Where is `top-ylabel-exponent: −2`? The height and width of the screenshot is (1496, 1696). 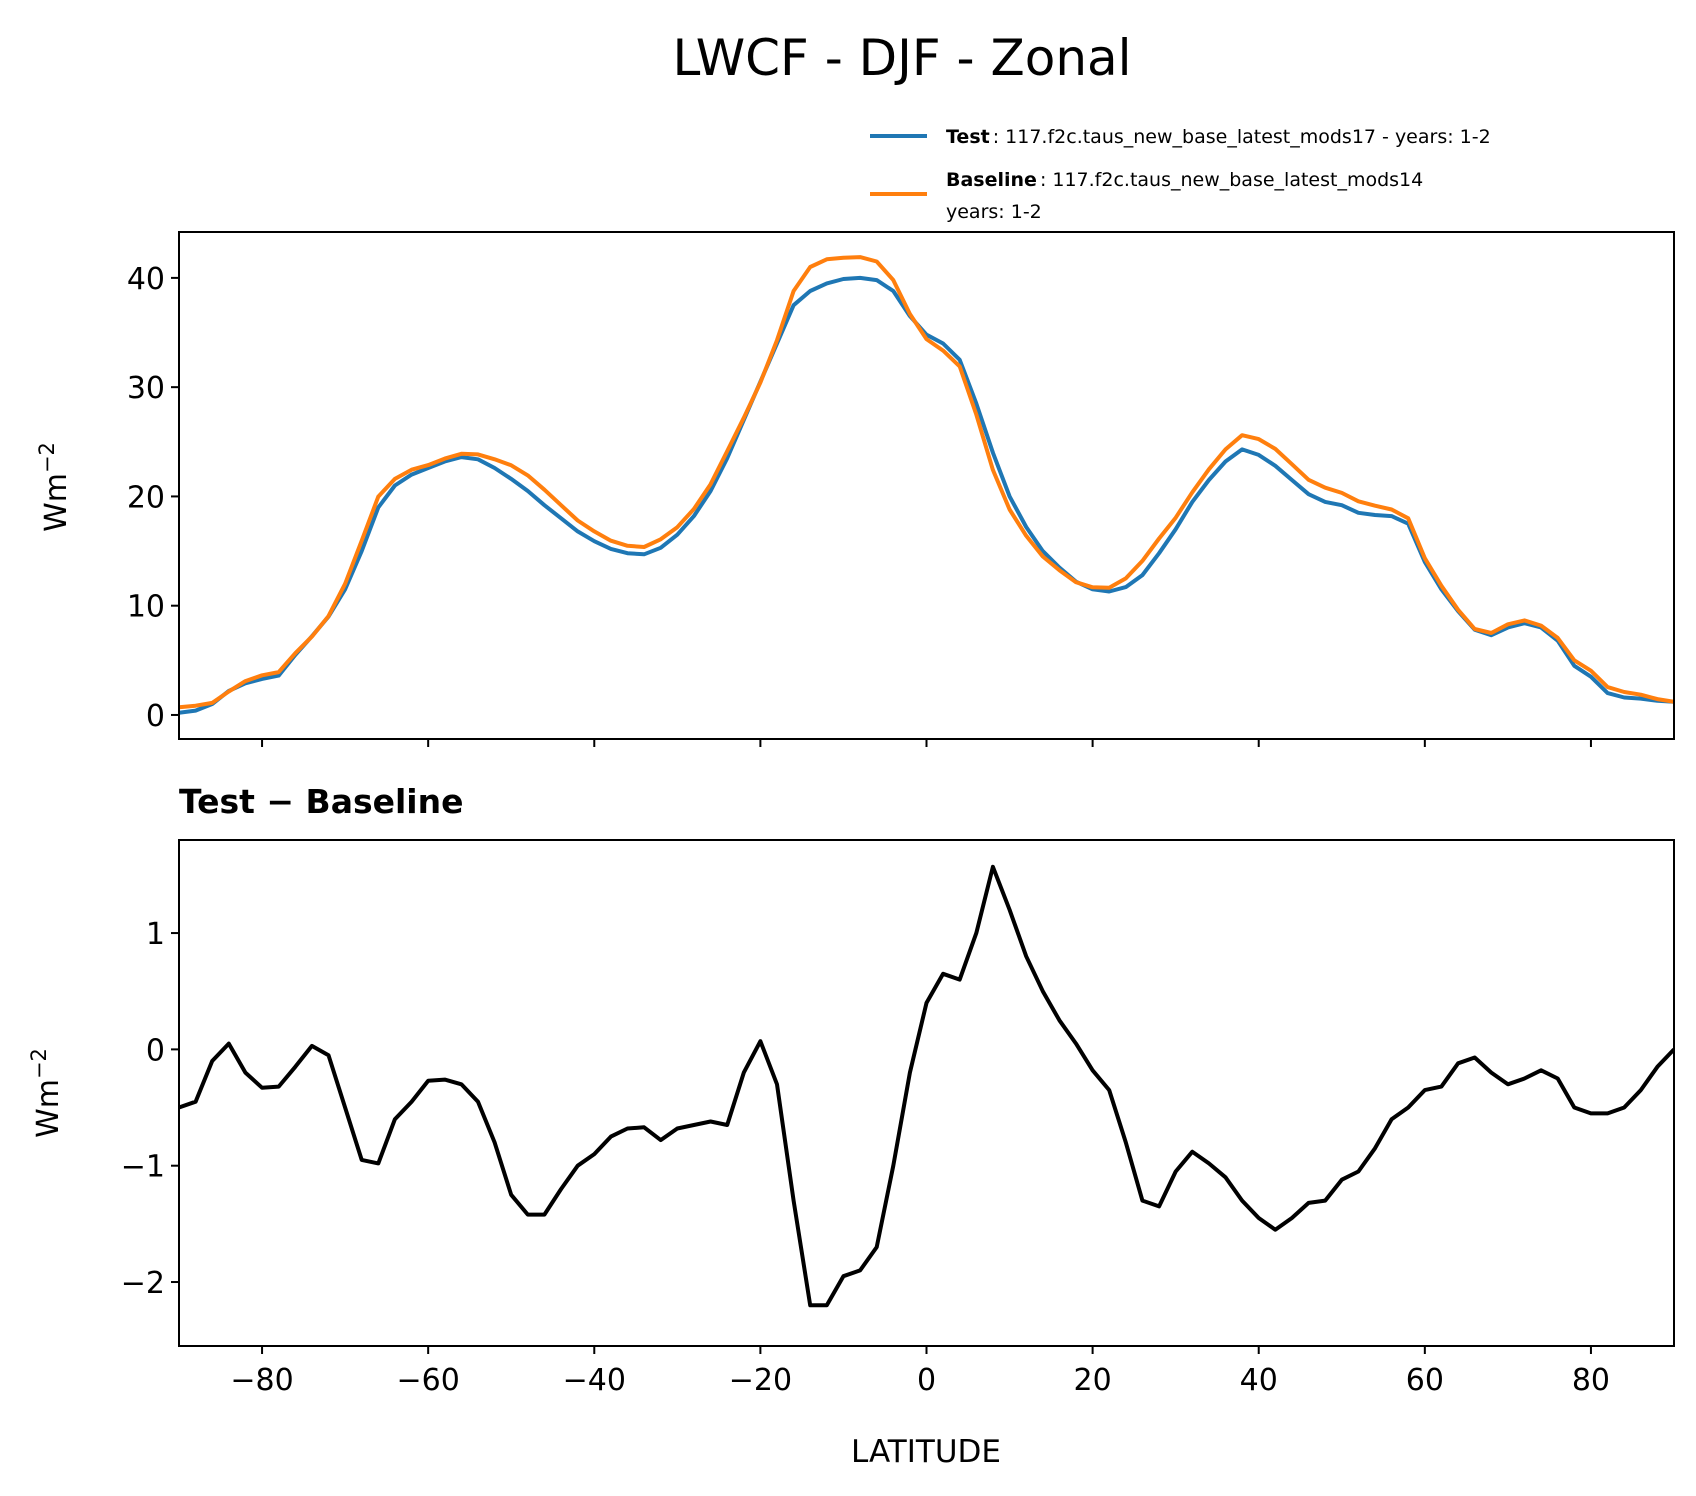 top-ylabel-exponent: −2 is located at coordinates (47, 457).